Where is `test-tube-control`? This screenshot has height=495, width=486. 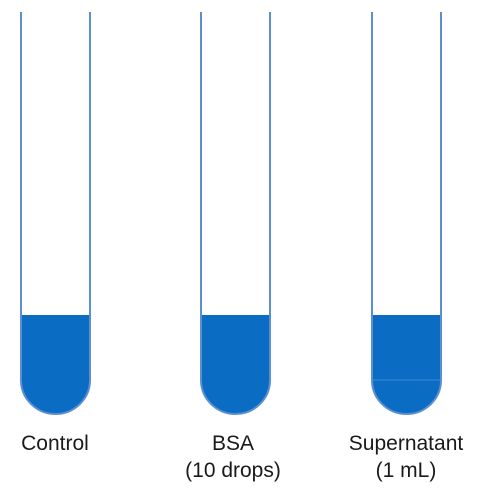
test-tube-control is located at coordinates (55, 213).